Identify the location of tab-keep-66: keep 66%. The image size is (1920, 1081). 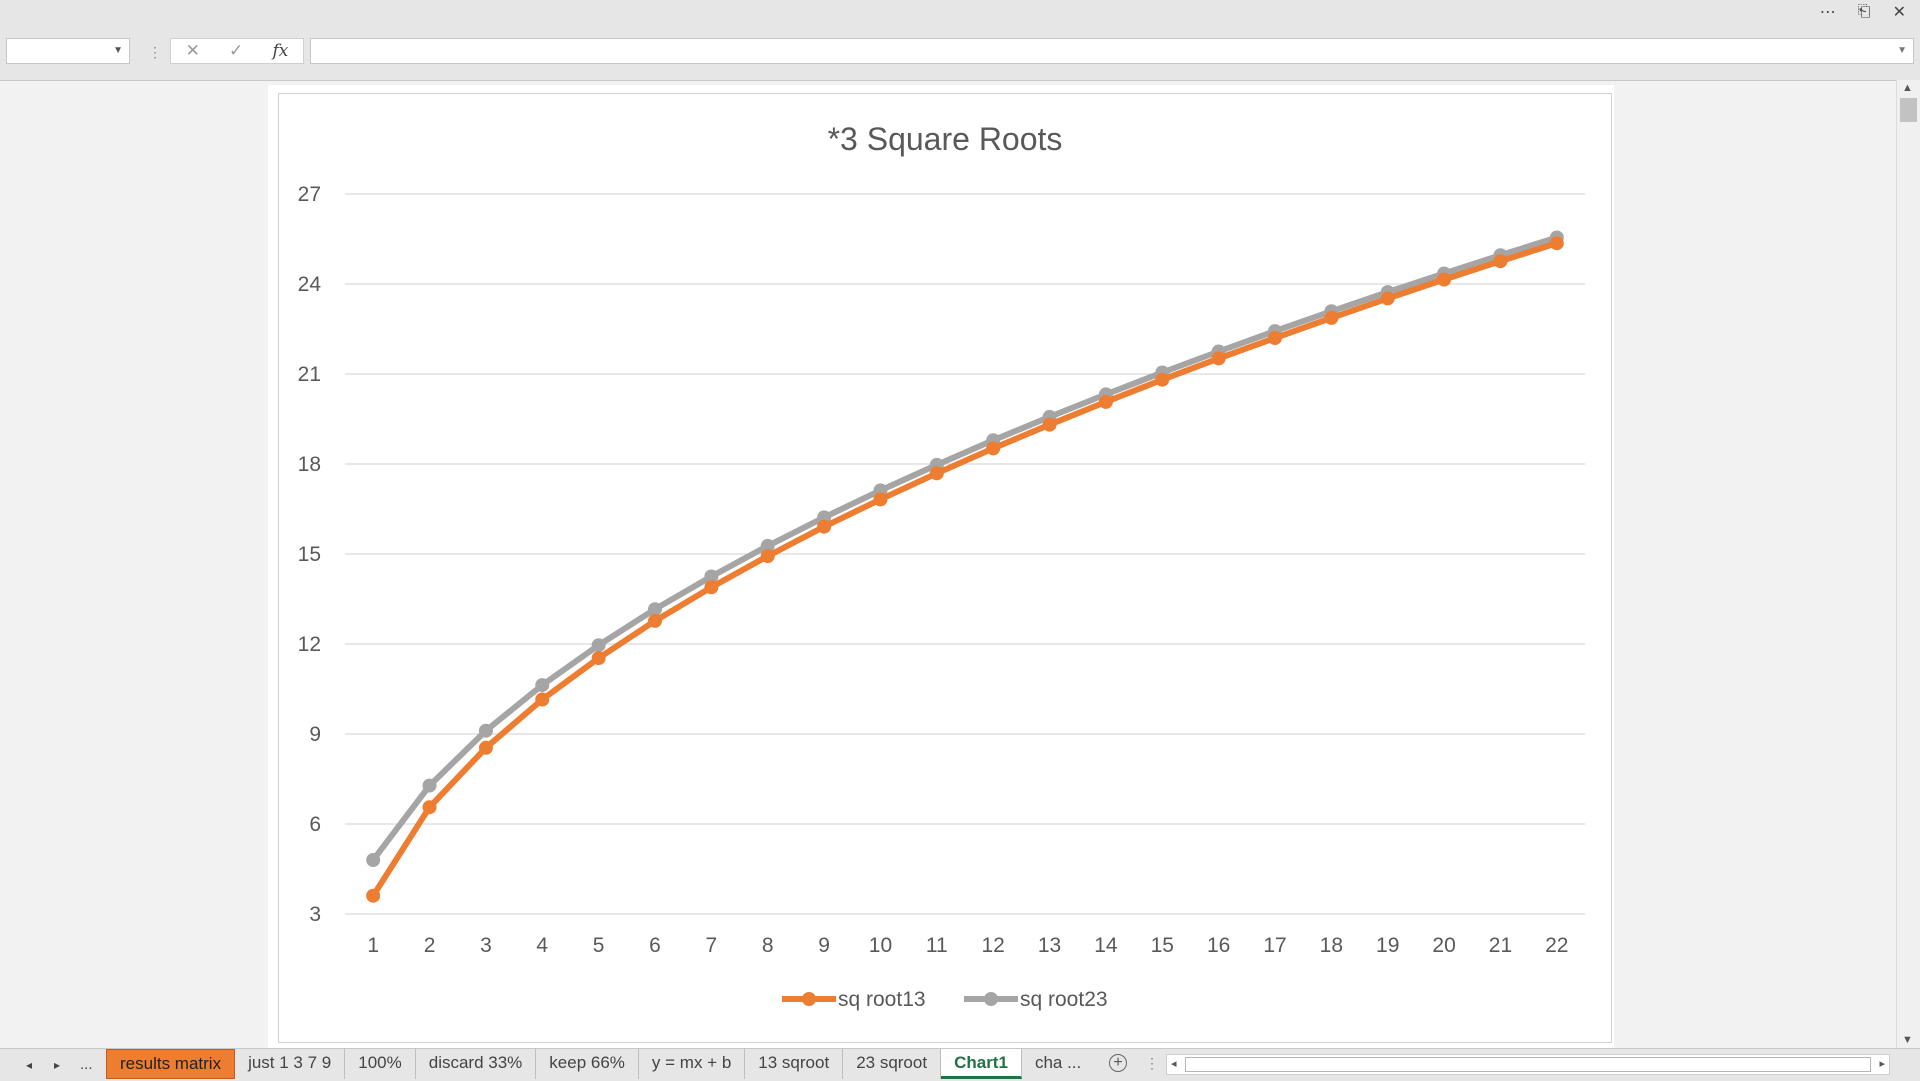
(587, 1064).